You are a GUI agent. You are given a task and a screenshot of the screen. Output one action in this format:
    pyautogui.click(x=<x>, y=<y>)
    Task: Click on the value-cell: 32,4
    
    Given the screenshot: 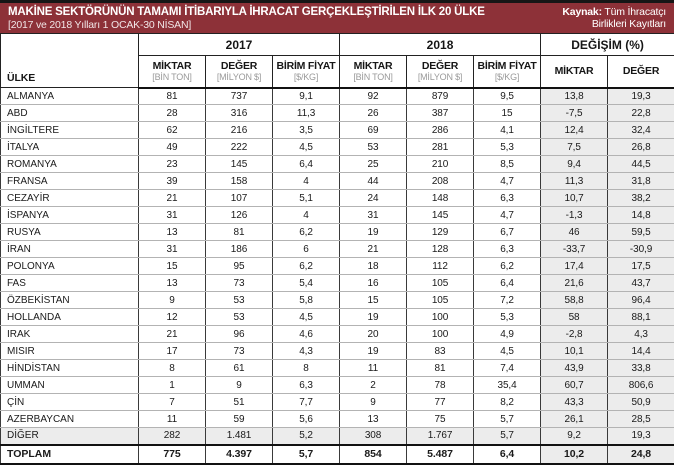 What is the action you would take?
    pyautogui.click(x=640, y=130)
    